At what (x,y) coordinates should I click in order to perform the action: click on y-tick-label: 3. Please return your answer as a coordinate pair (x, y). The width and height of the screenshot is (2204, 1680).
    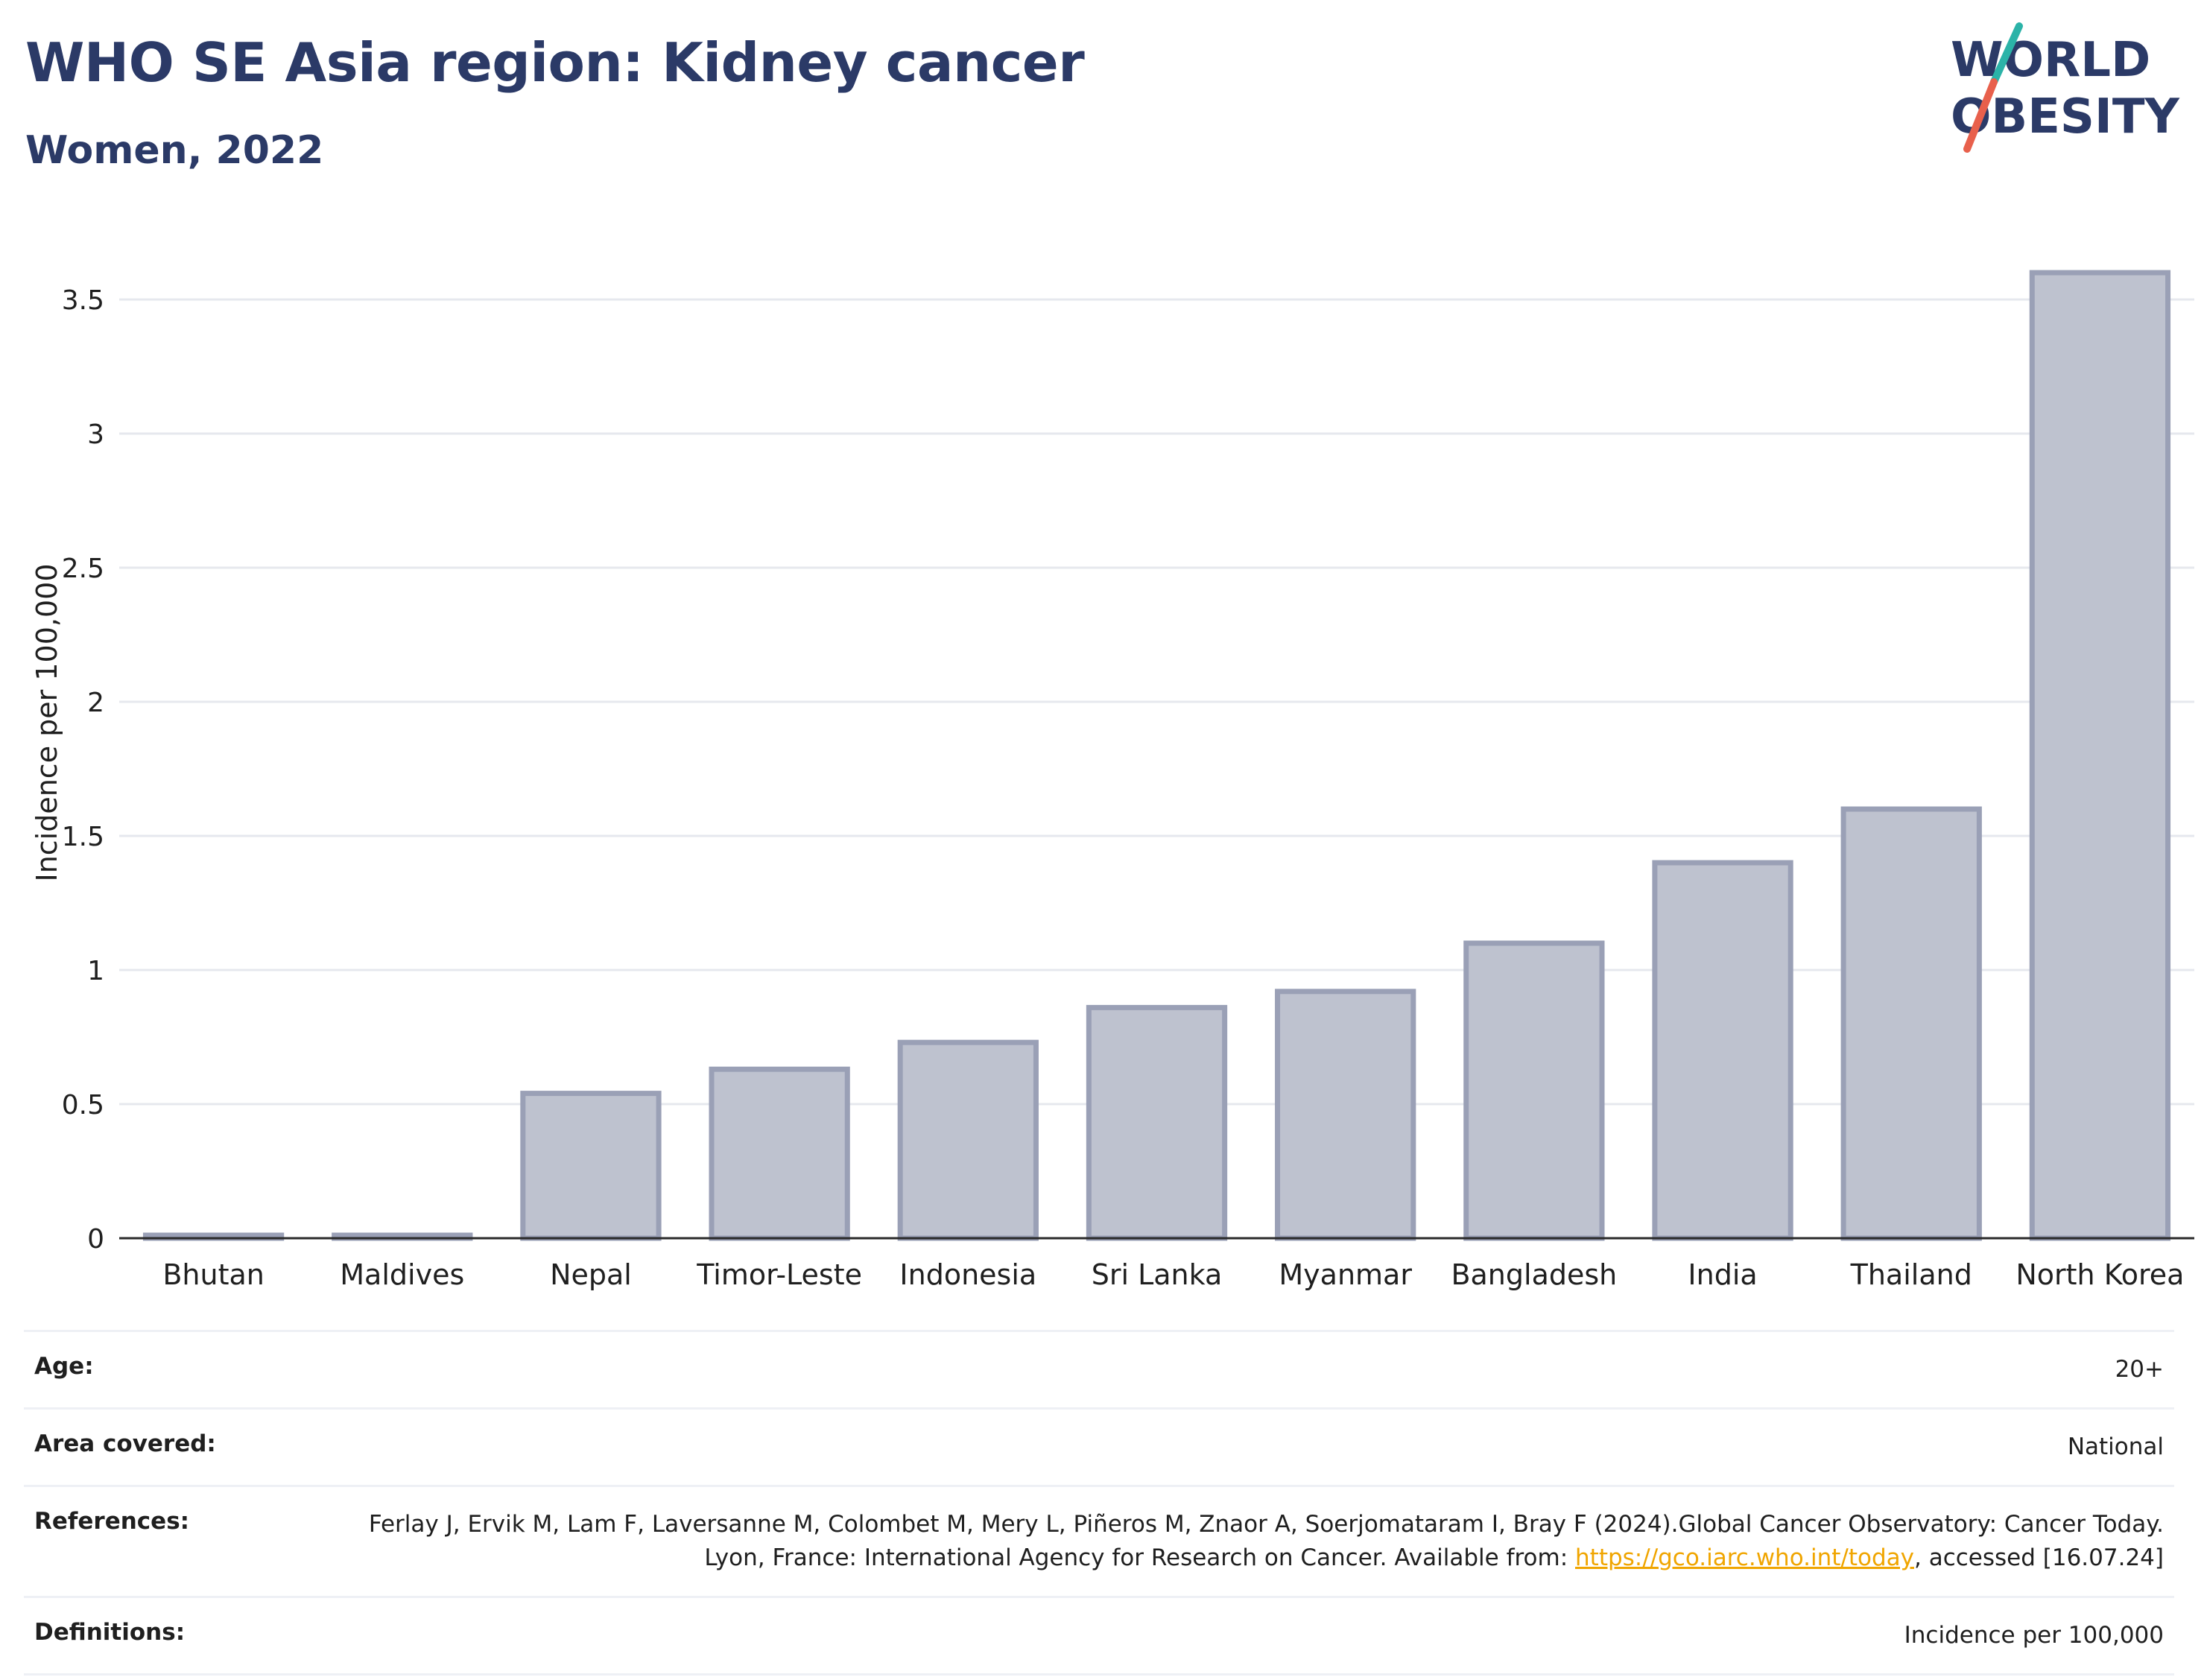
    Looking at the image, I should click on (95, 434).